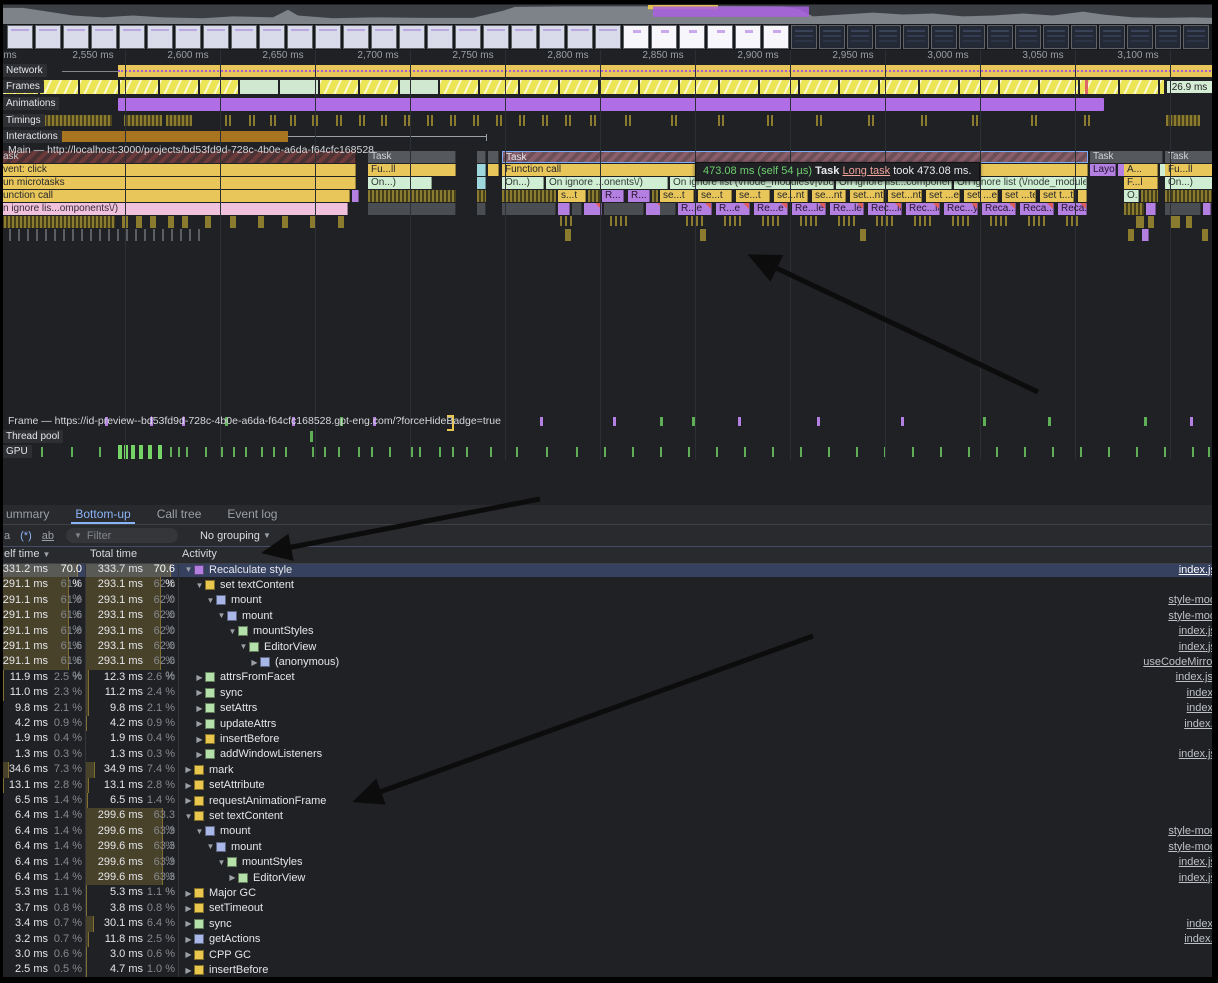  What do you see at coordinates (847, 209) in the screenshot?
I see `flame-bar: Re...le` at bounding box center [847, 209].